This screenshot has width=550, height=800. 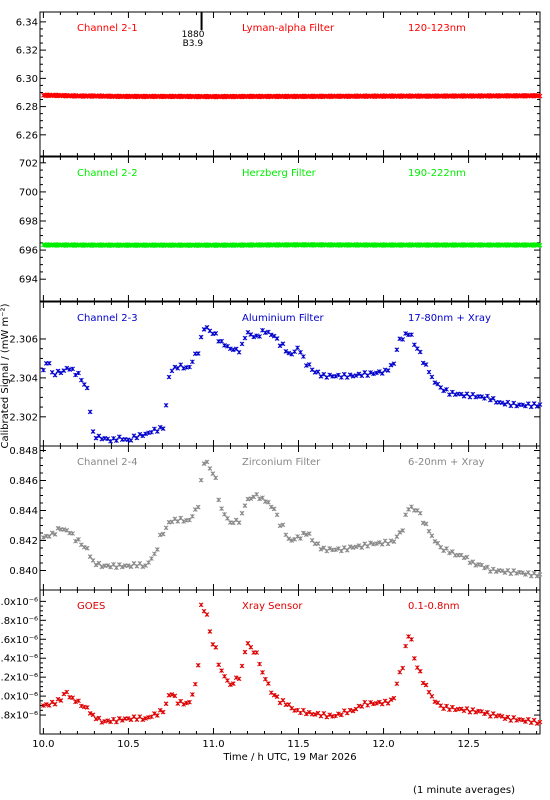 I want to click on series-markers, so click(x=292, y=384).